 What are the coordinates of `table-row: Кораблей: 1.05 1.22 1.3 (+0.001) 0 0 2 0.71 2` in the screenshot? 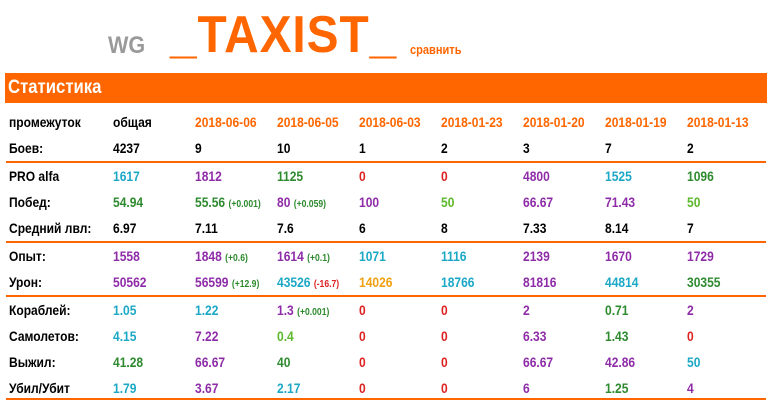 It's located at (386, 309).